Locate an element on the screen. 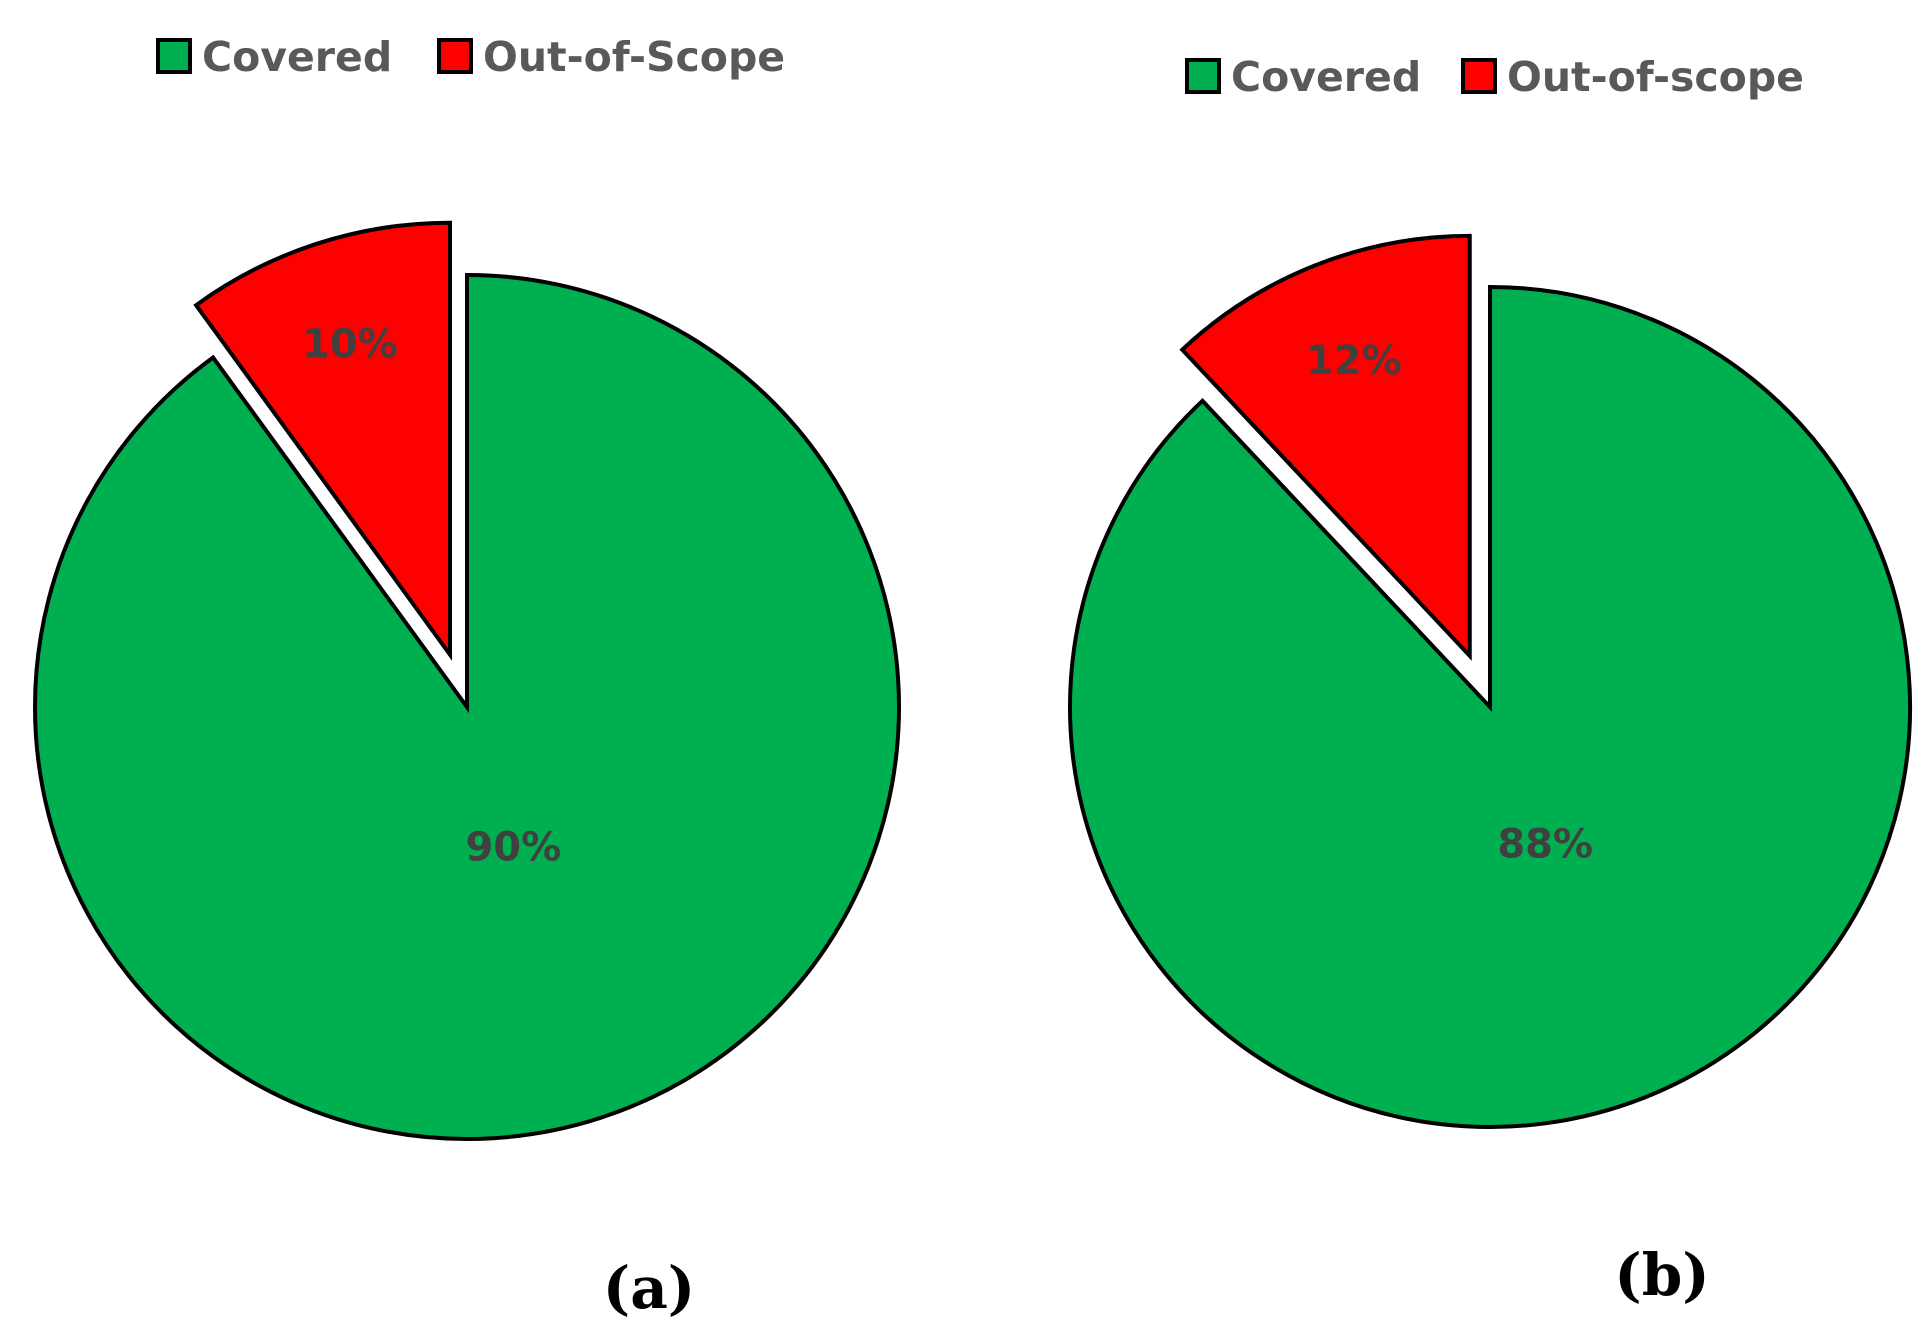 The width and height of the screenshot is (1931, 1331). data-label-covered-b: 88% is located at coordinates (1545, 844).